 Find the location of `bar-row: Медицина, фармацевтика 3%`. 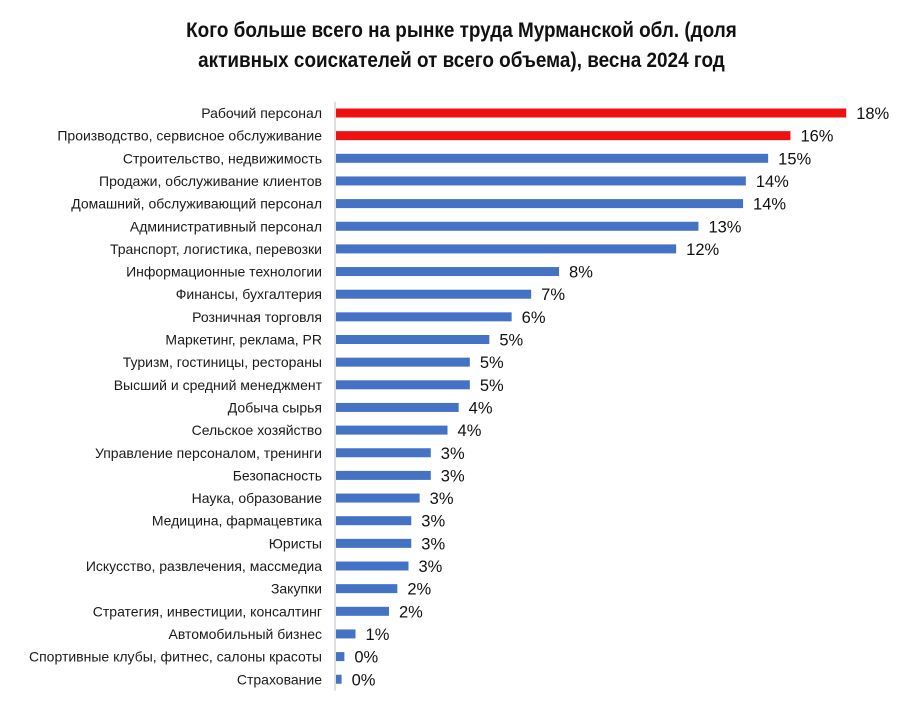

bar-row: Медицина, фармацевтика 3% is located at coordinates (299, 522).